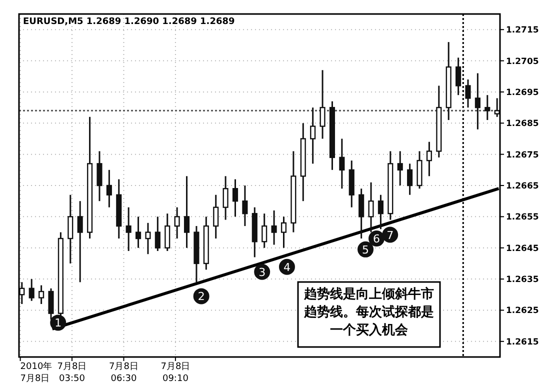  I want to click on y-tick-label: 1.2635, so click(522, 280).